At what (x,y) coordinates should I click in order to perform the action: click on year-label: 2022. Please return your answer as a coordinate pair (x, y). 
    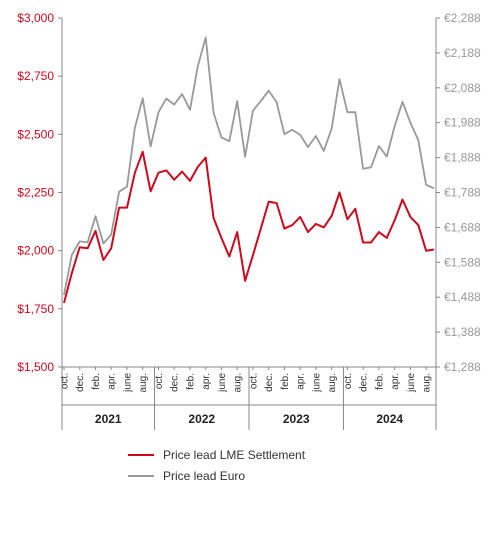
    Looking at the image, I should click on (201, 419).